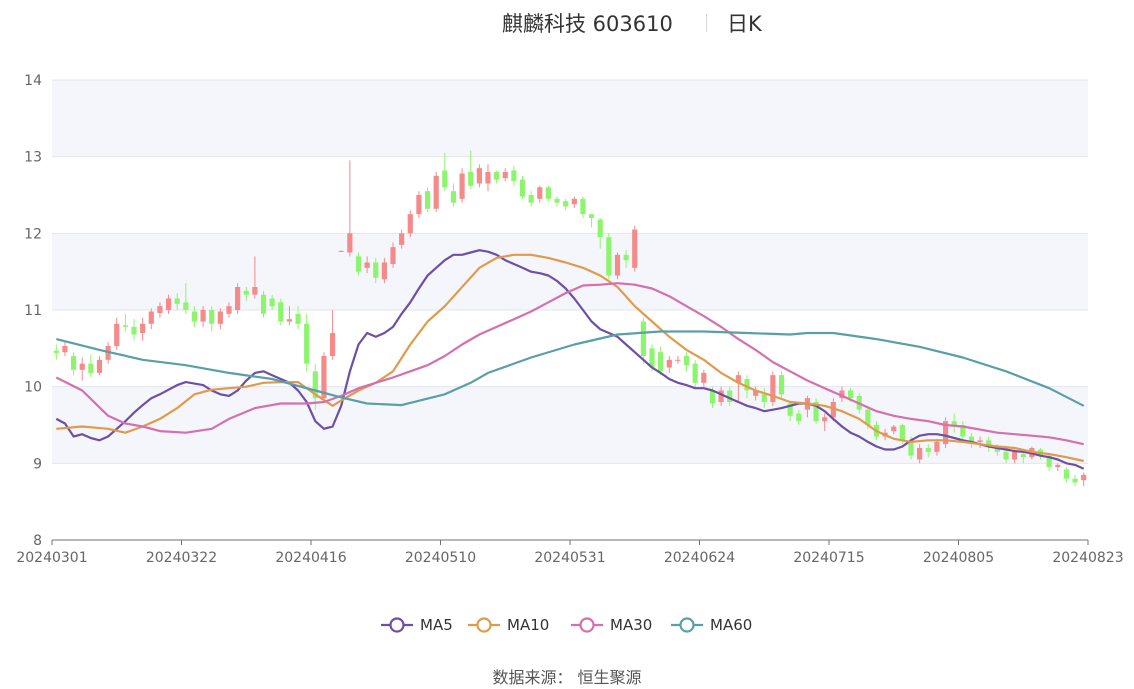  Describe the element at coordinates (436, 625) in the screenshot. I see `legend-label: MA5` at that location.